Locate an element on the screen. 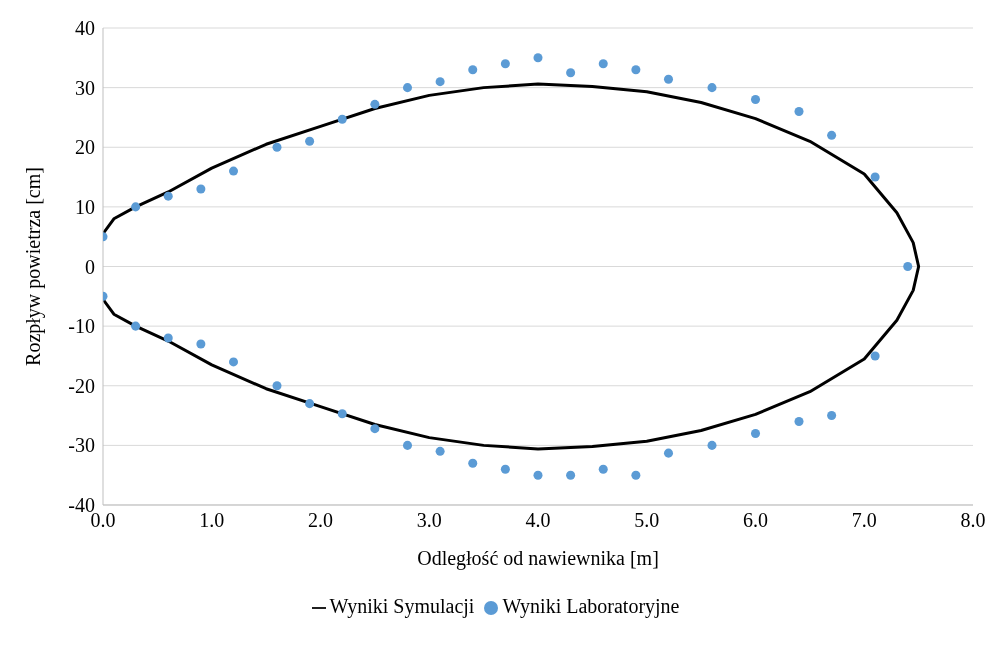 The width and height of the screenshot is (1005, 650). x-tick-label: 7.0 is located at coordinates (864, 520).